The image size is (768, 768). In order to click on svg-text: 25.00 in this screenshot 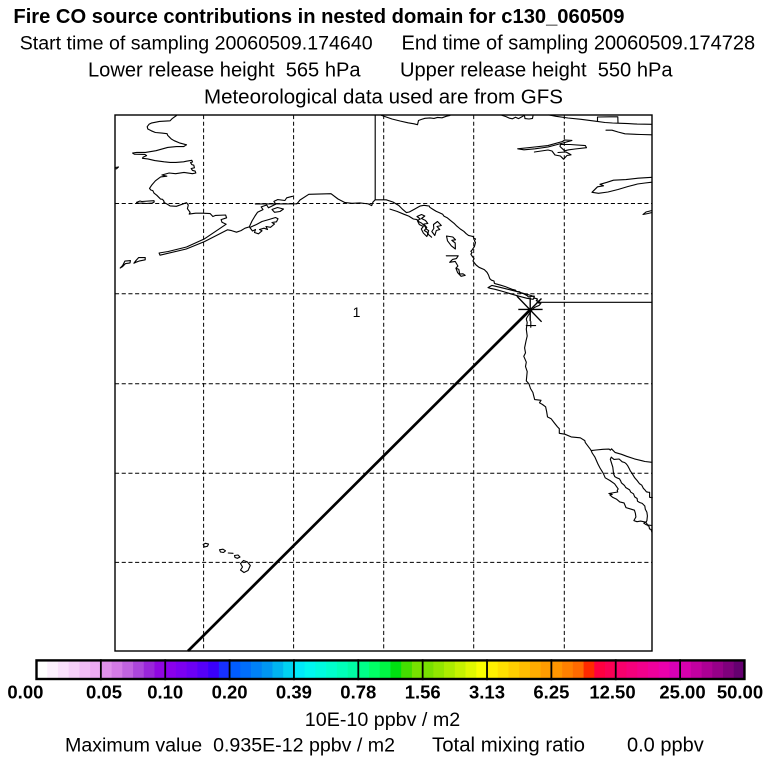, I will do `click(682, 692)`.